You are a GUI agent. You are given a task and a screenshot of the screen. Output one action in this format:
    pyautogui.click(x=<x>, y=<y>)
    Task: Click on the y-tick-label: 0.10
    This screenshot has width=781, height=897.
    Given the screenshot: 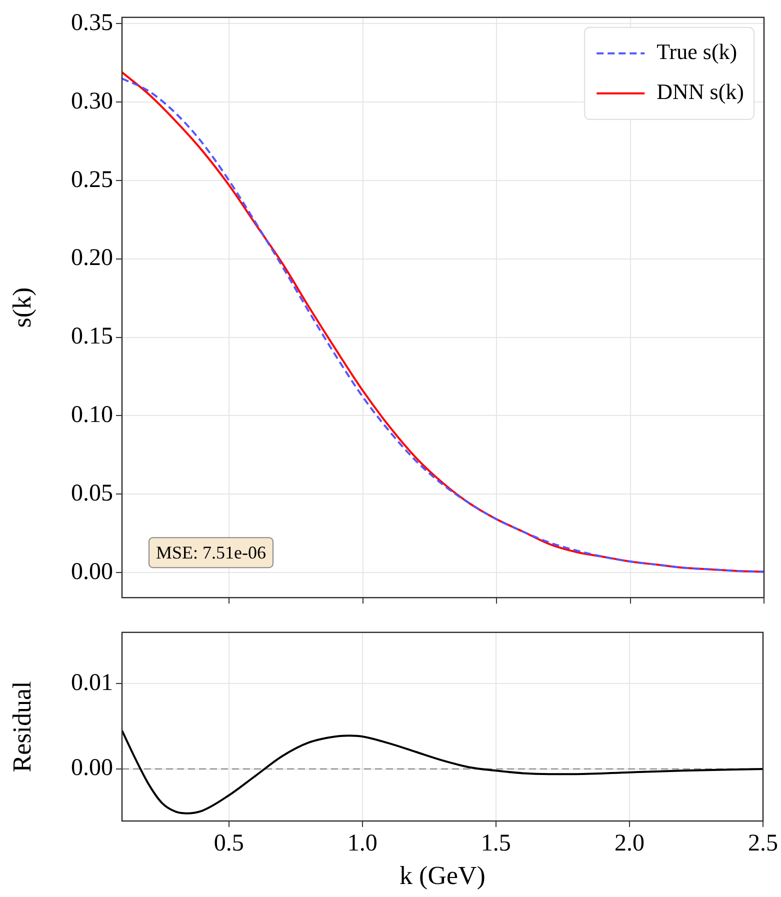 What is the action you would take?
    pyautogui.click(x=92, y=415)
    